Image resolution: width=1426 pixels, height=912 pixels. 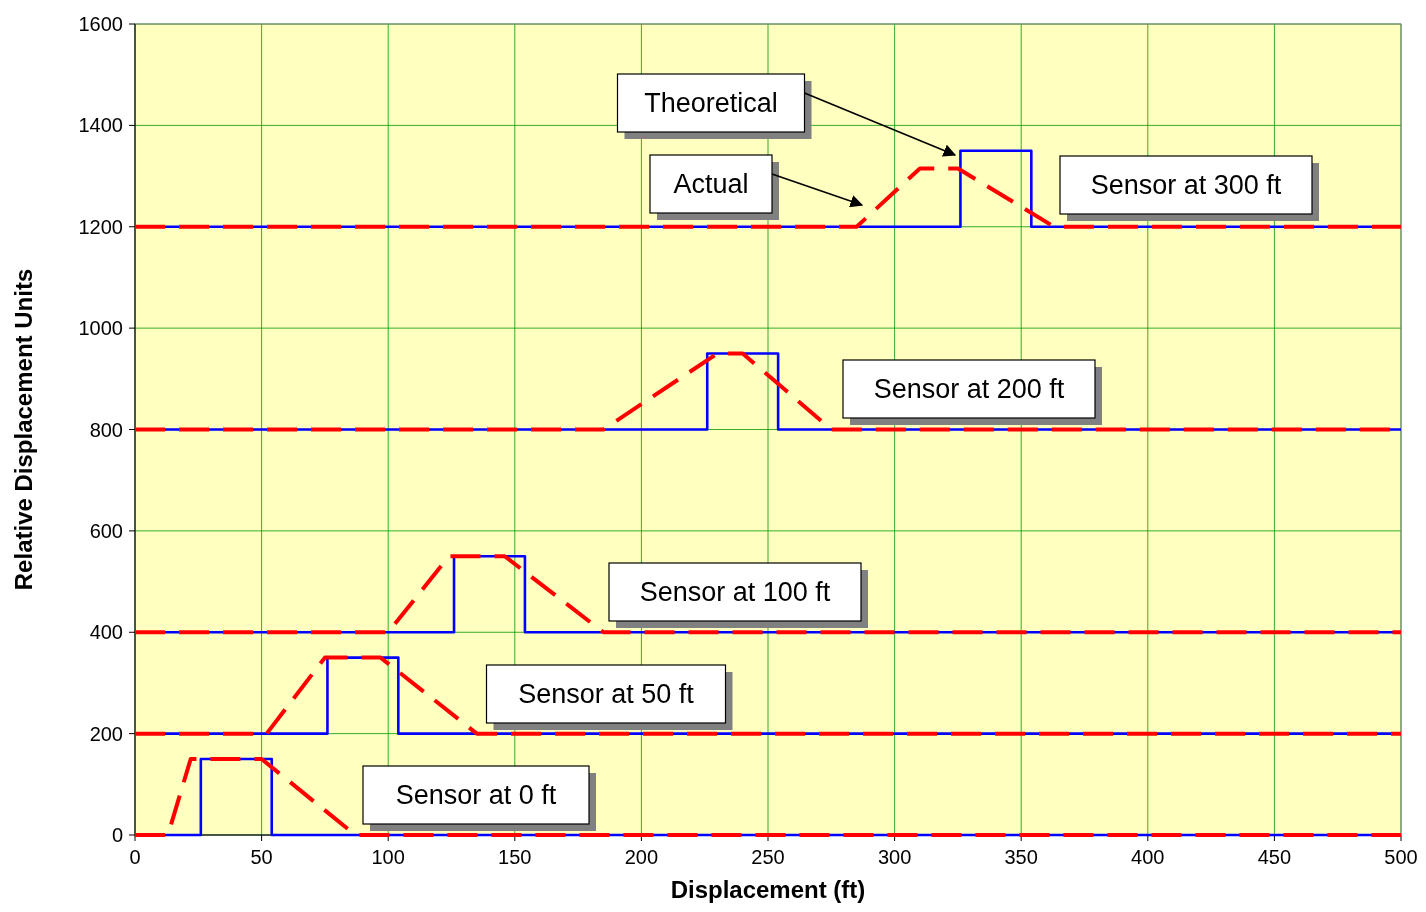 What do you see at coordinates (23, 429) in the screenshot?
I see `y-axis-title: Relative Displacement Units` at bounding box center [23, 429].